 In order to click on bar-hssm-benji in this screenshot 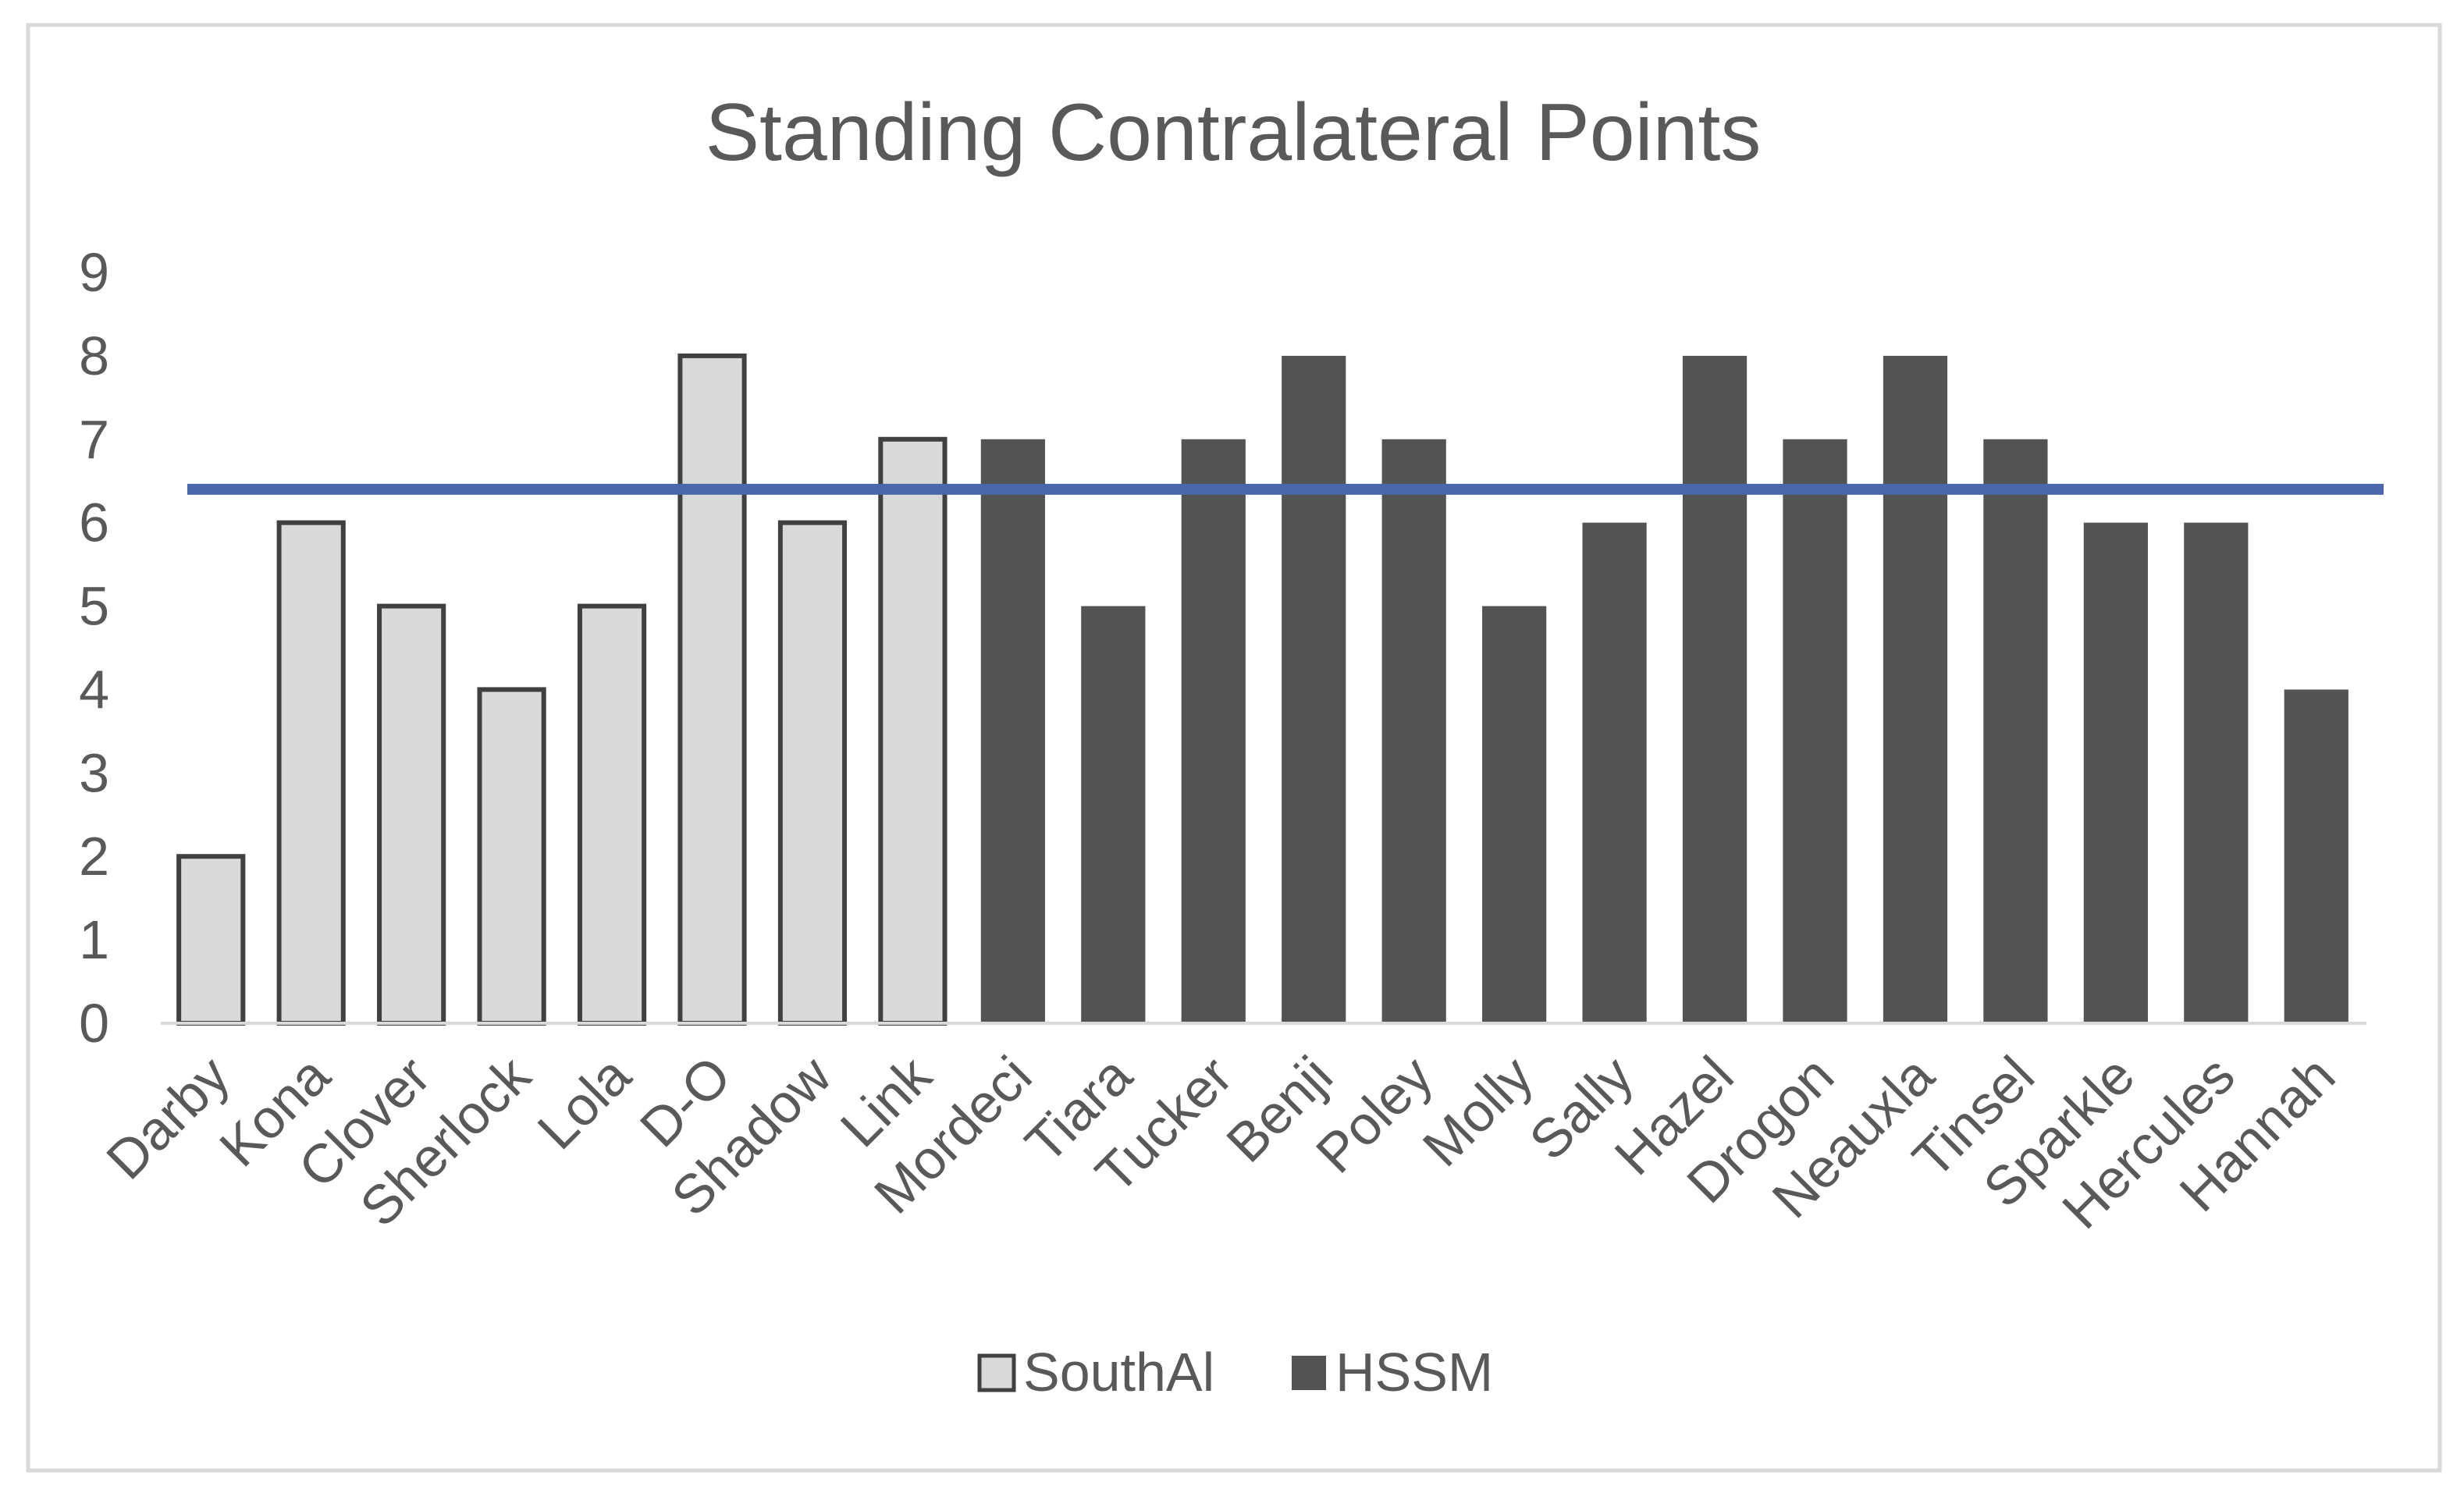, I will do `click(1314, 689)`.